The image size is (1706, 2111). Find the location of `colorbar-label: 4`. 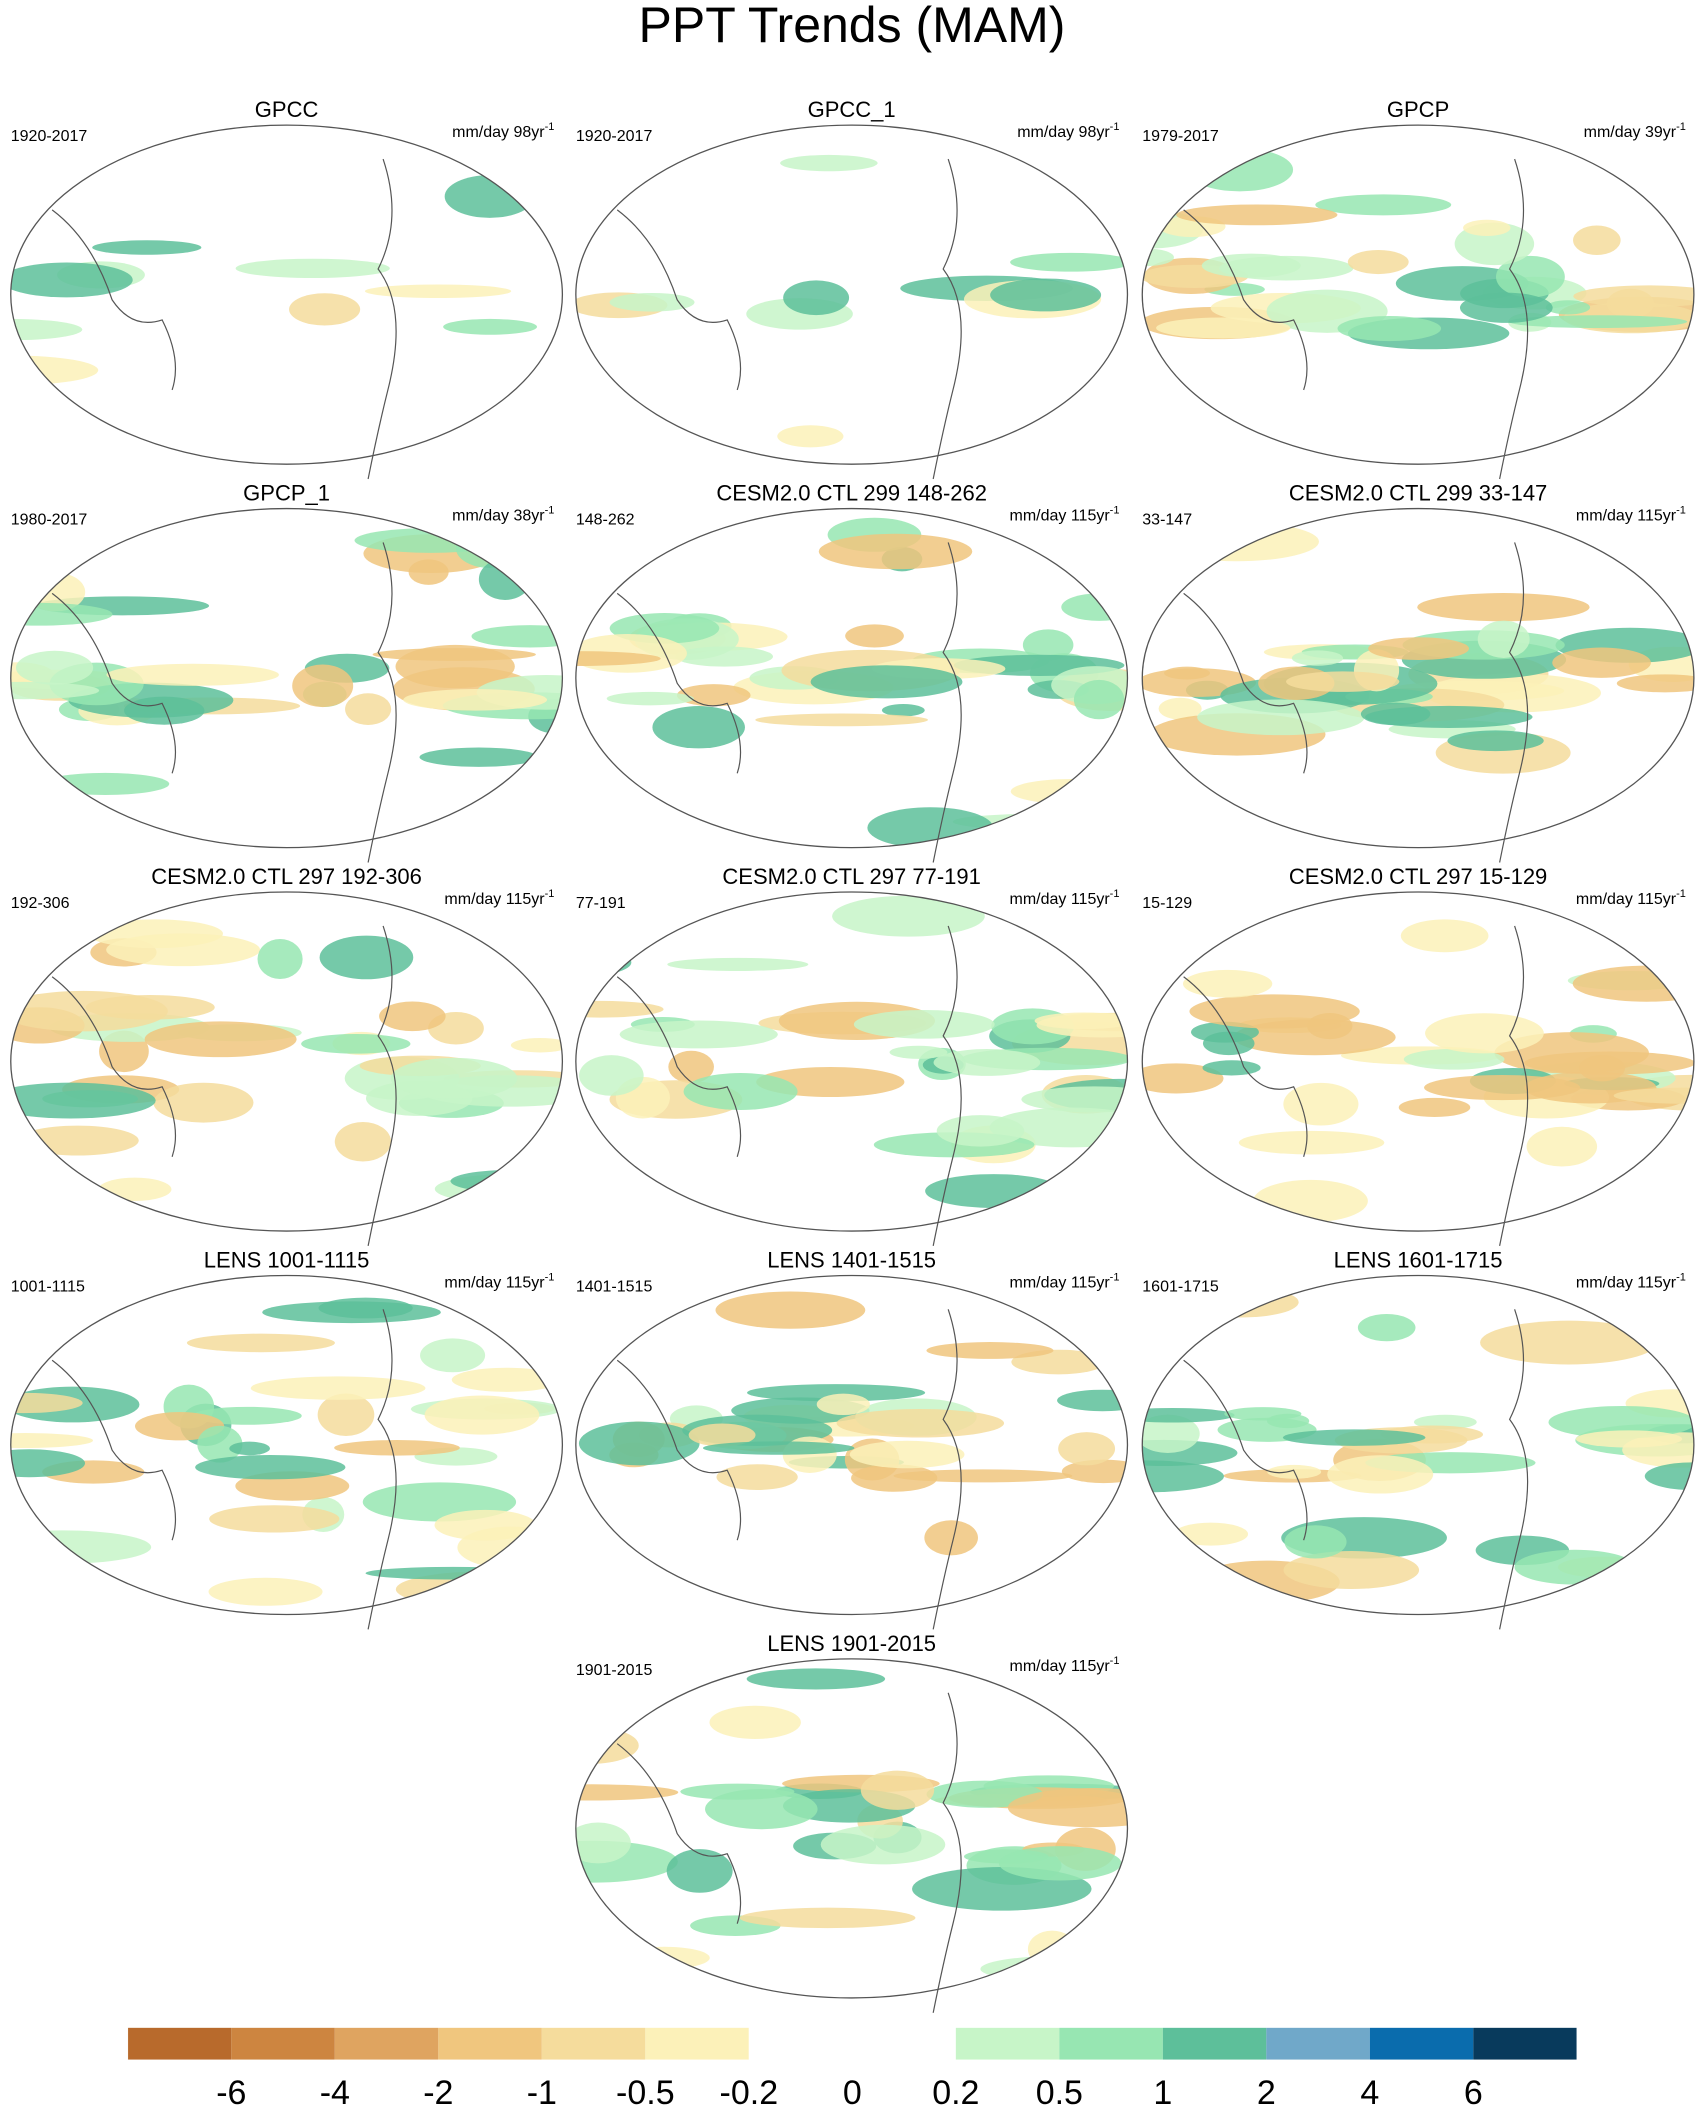

colorbar-label: 4 is located at coordinates (1369, 2092).